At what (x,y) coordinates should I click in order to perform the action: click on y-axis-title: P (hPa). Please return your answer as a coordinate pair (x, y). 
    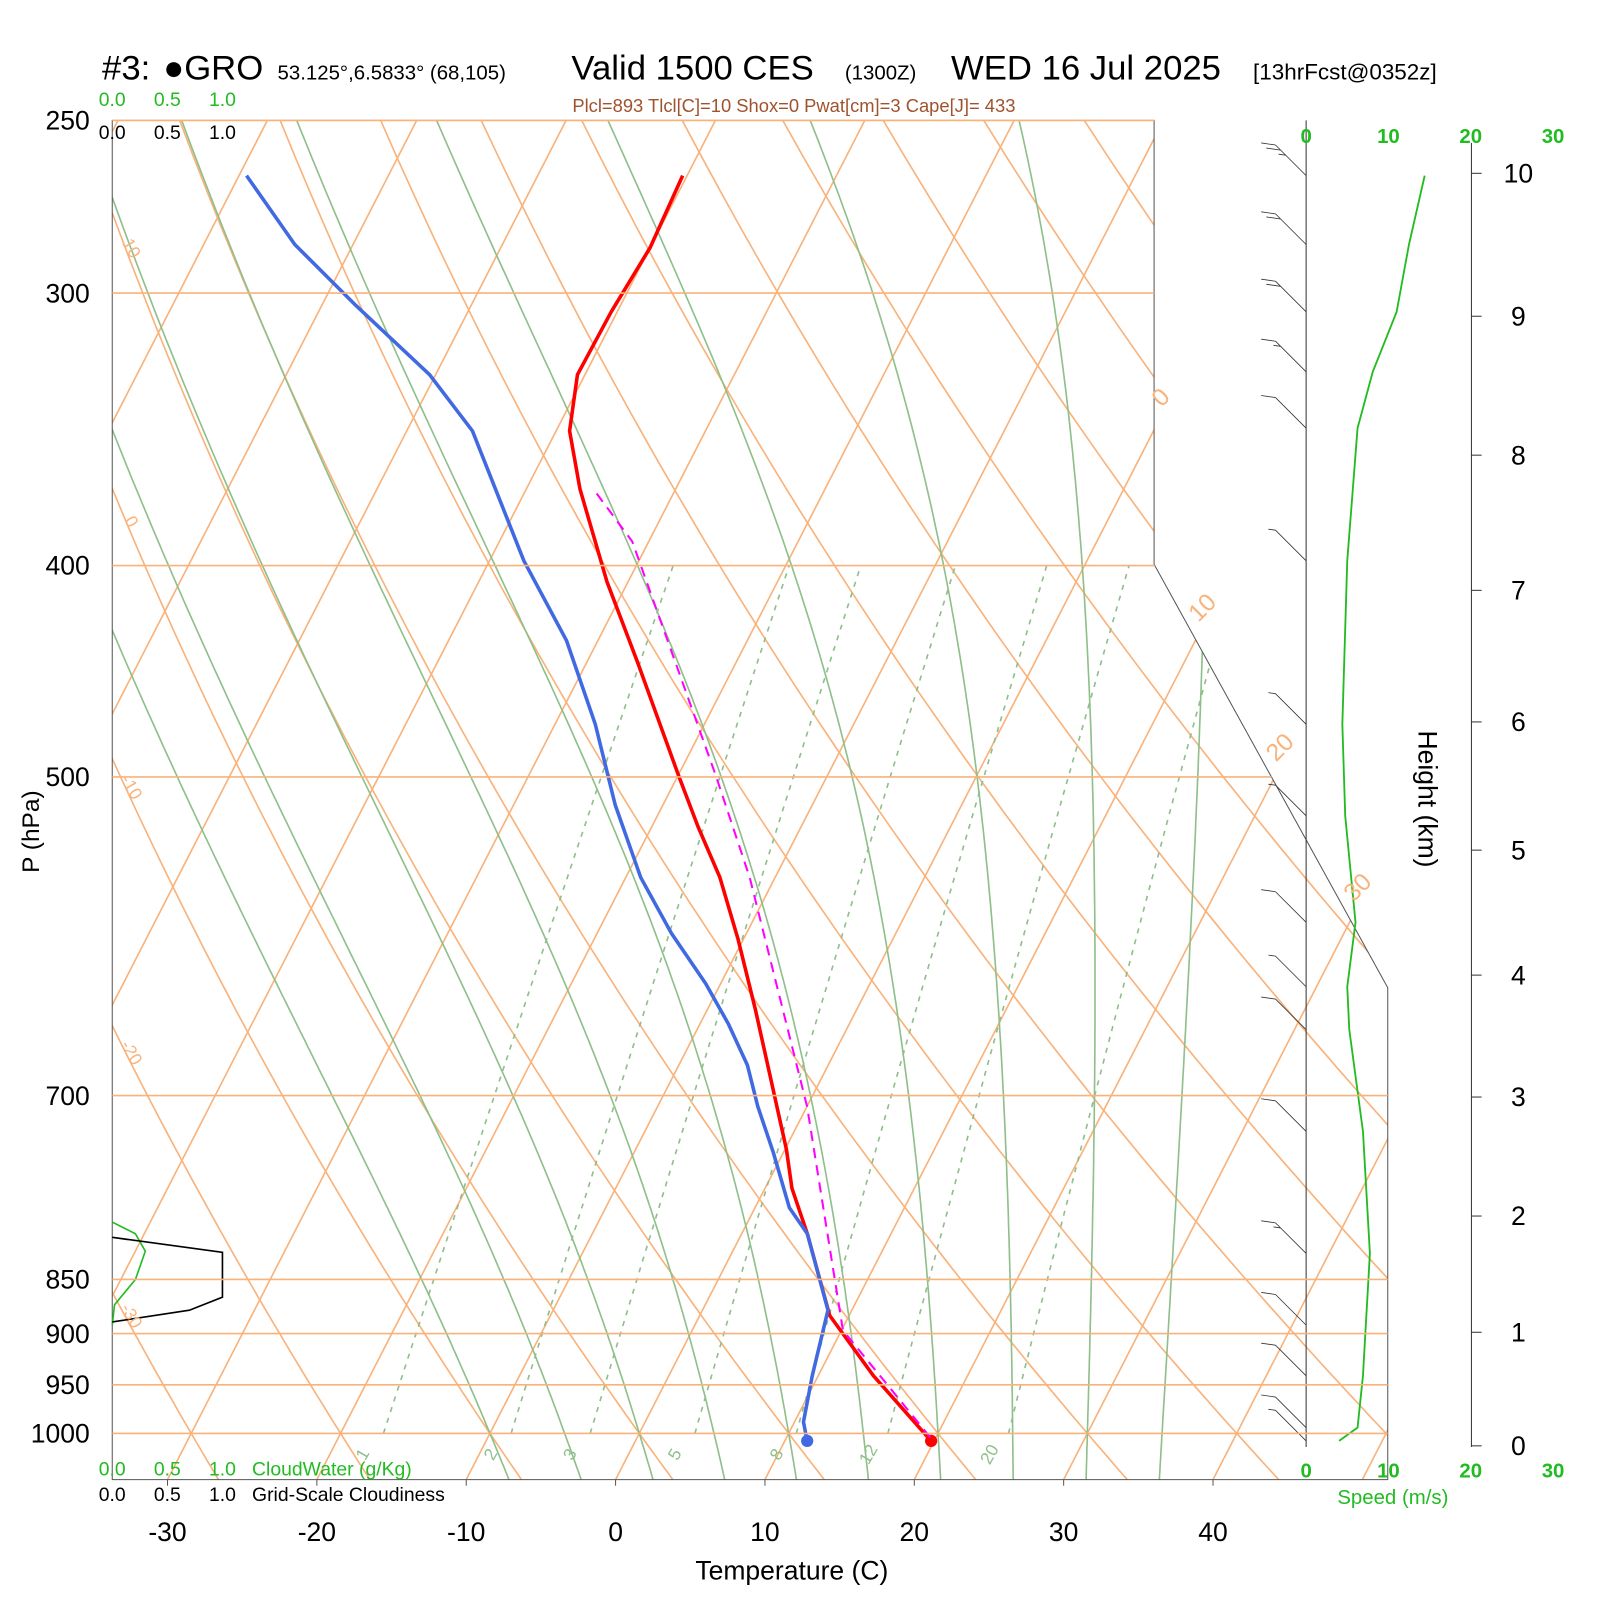
    Looking at the image, I should click on (31, 831).